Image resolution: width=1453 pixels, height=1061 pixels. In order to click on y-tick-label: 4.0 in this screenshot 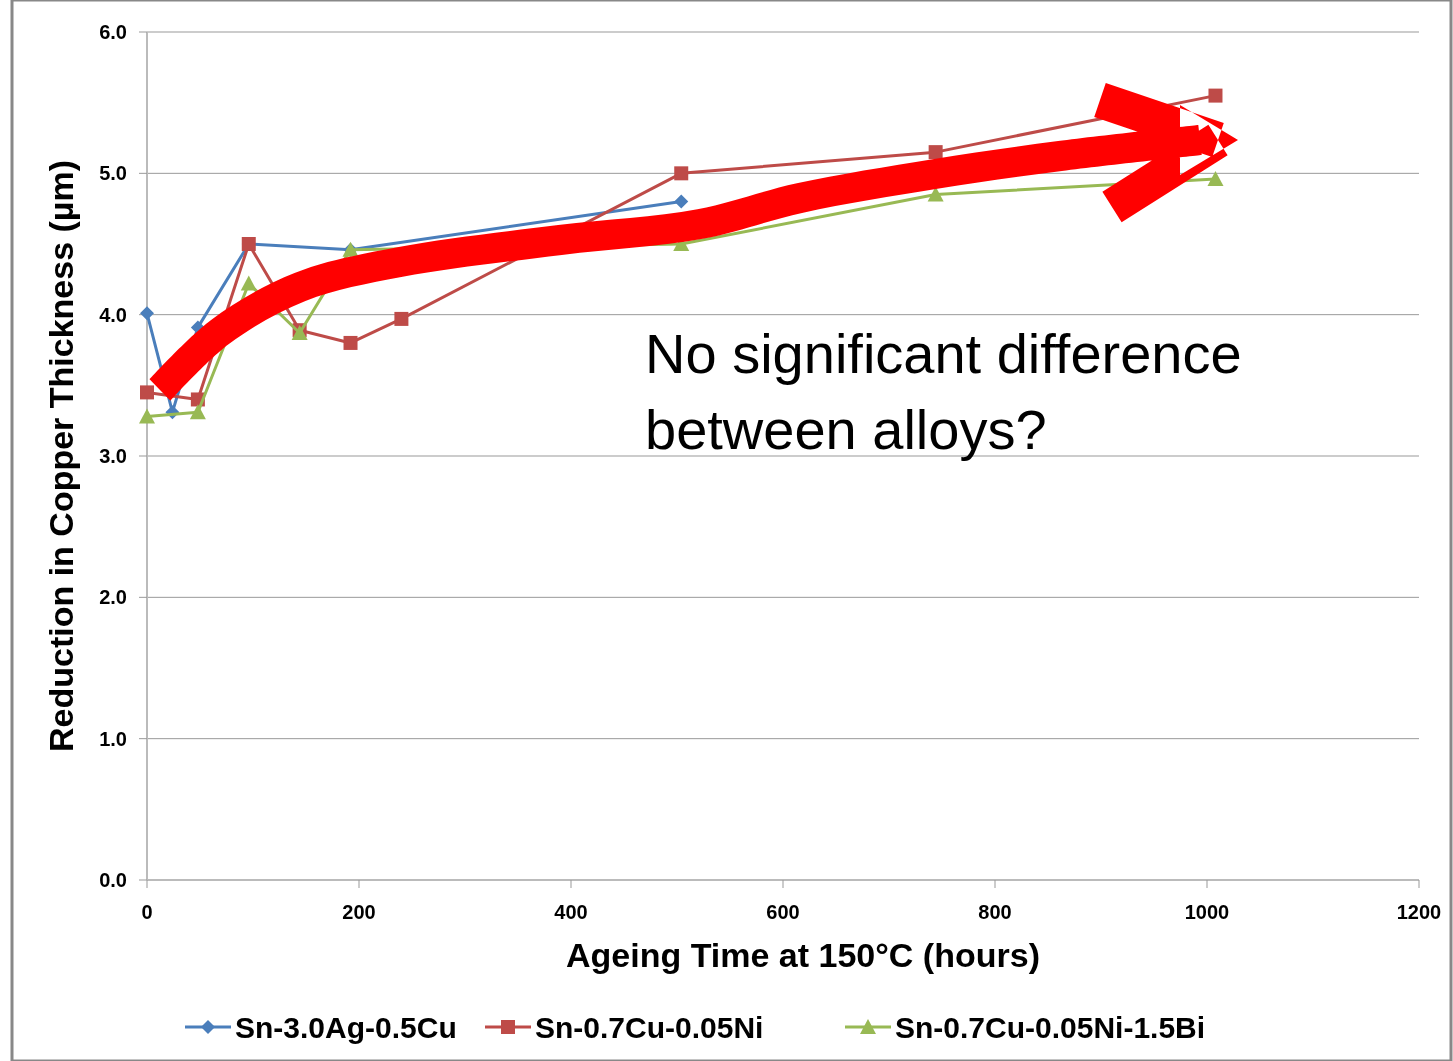, I will do `click(113, 314)`.